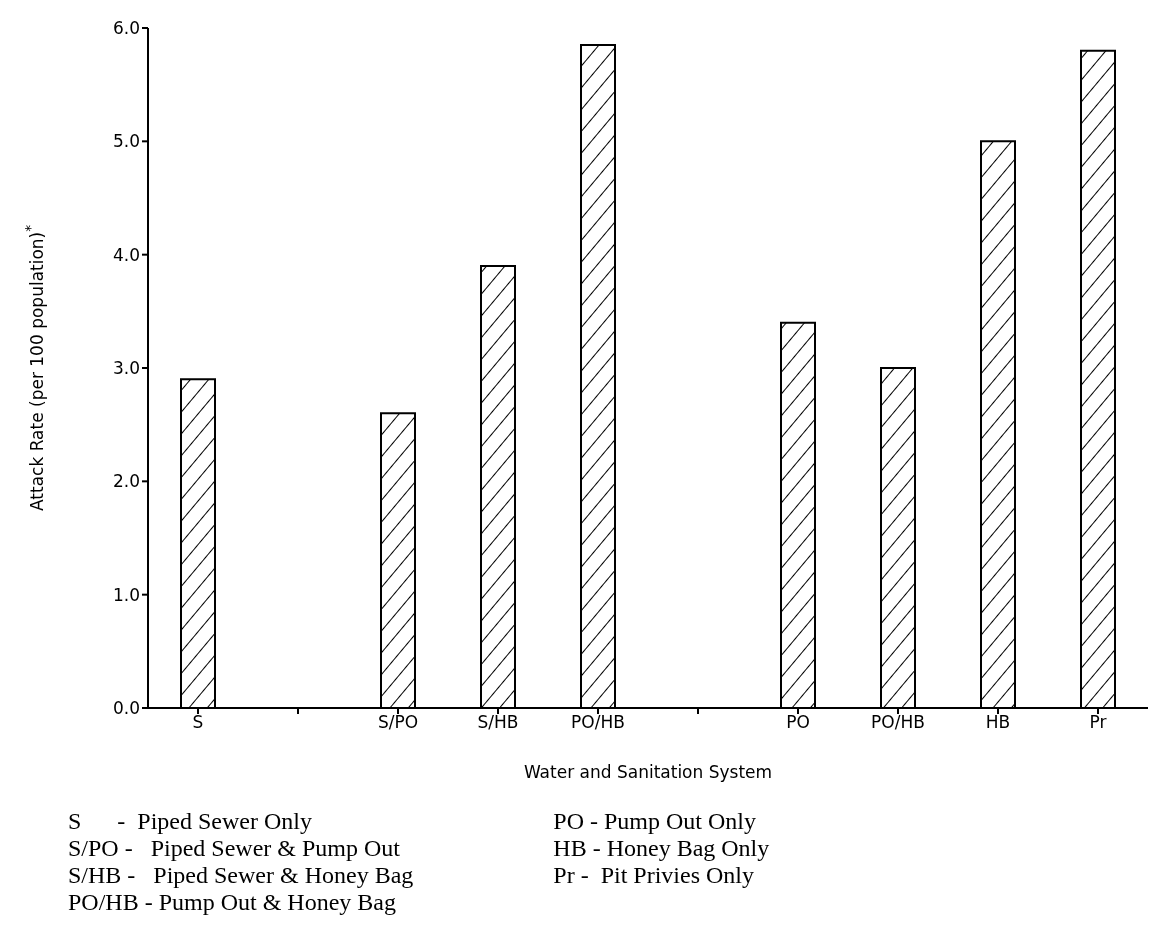  I want to click on text: S - Piped Sewer Only, so click(190, 821).